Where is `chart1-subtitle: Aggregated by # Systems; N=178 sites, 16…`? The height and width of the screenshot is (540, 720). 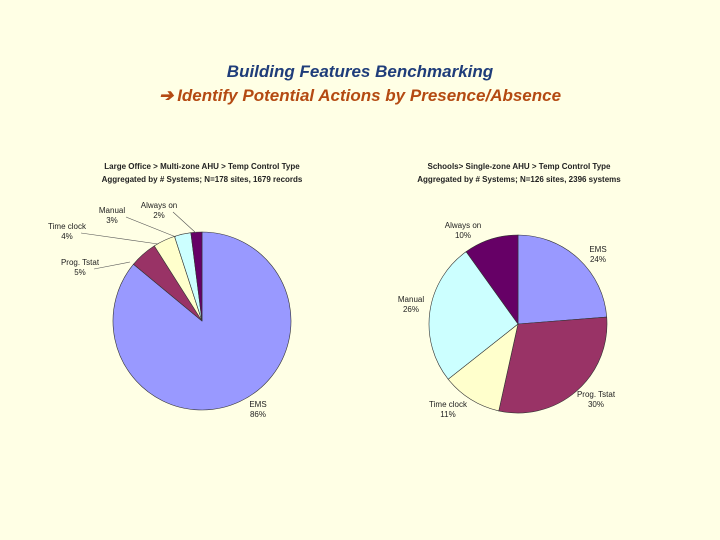 chart1-subtitle: Aggregated by # Systems; N=178 sites, 16… is located at coordinates (202, 179).